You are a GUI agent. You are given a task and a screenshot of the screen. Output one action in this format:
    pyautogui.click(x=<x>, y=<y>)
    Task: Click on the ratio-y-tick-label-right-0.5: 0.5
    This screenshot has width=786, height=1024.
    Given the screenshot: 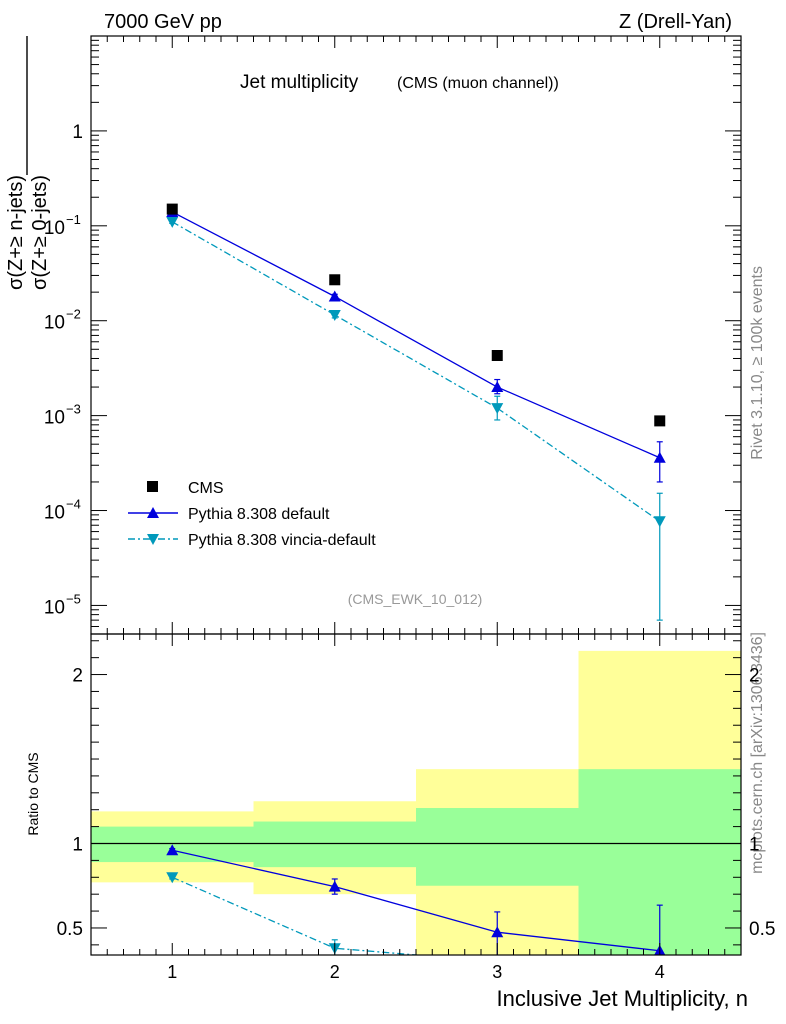 What is the action you would take?
    pyautogui.click(x=762, y=929)
    